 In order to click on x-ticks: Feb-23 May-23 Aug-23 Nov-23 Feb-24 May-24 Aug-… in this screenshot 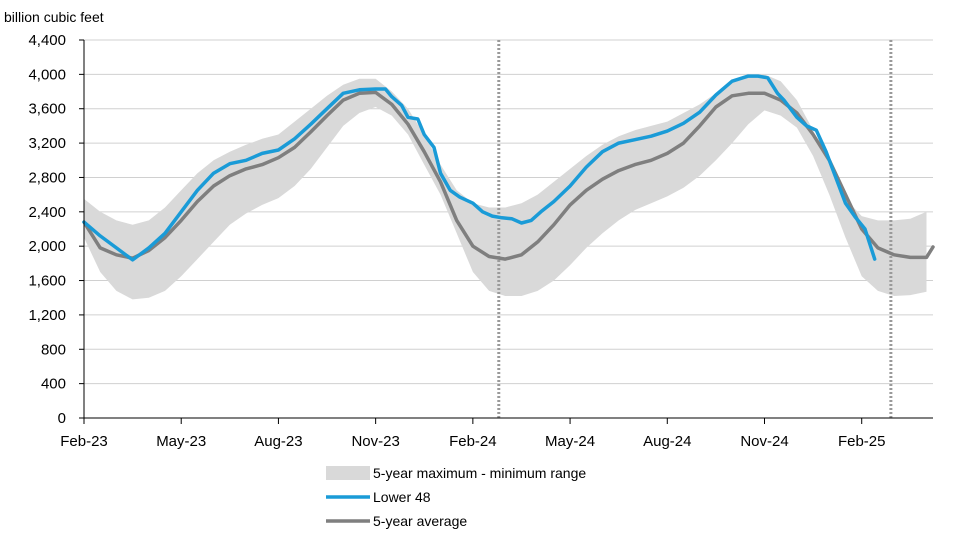, I will do `click(472, 434)`.